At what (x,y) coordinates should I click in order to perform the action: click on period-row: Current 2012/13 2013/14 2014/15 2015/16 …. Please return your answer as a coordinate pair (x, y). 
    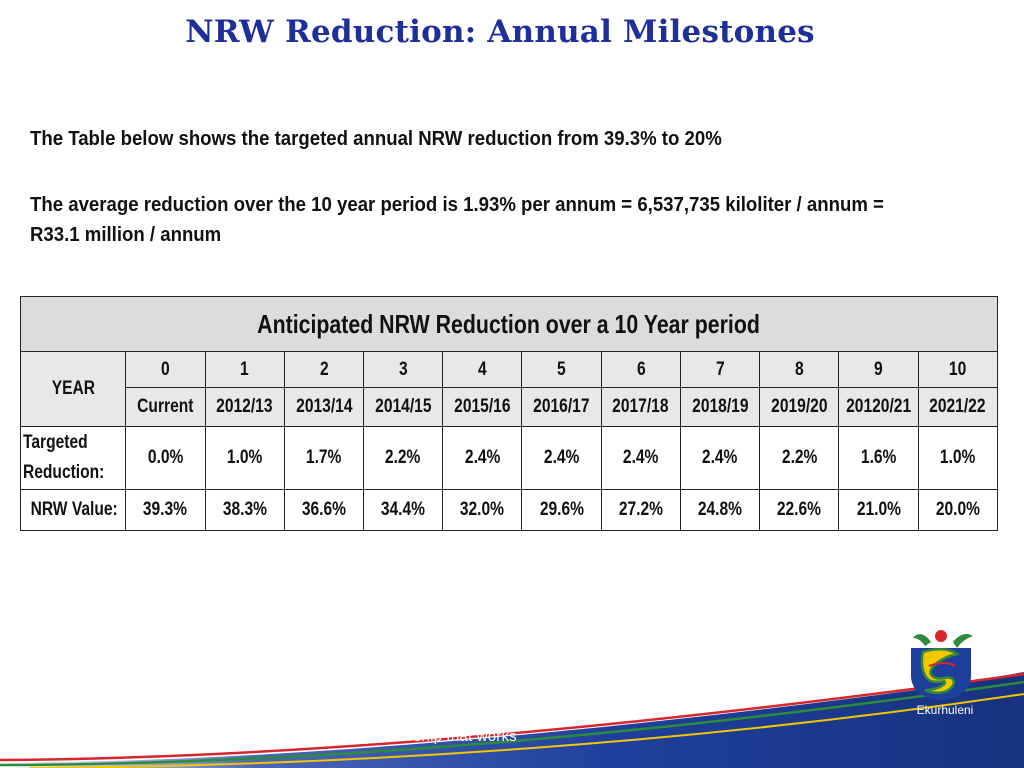
    Looking at the image, I should click on (510, 407).